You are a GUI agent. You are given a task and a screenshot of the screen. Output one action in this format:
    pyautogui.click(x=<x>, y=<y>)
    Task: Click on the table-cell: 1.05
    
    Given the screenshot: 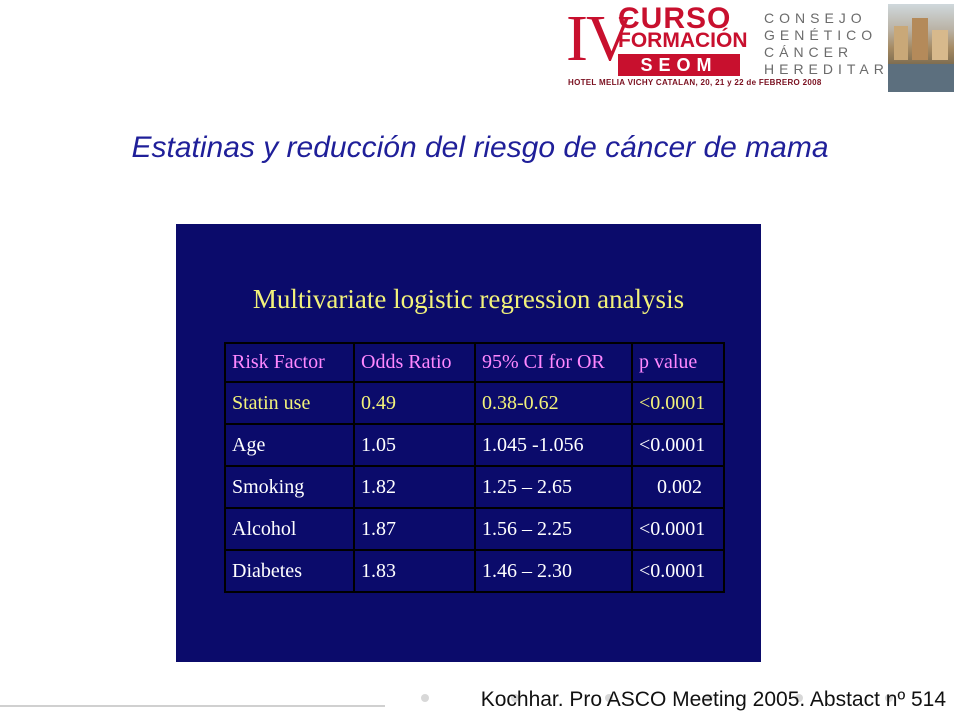 What is the action you would take?
    pyautogui.click(x=414, y=445)
    